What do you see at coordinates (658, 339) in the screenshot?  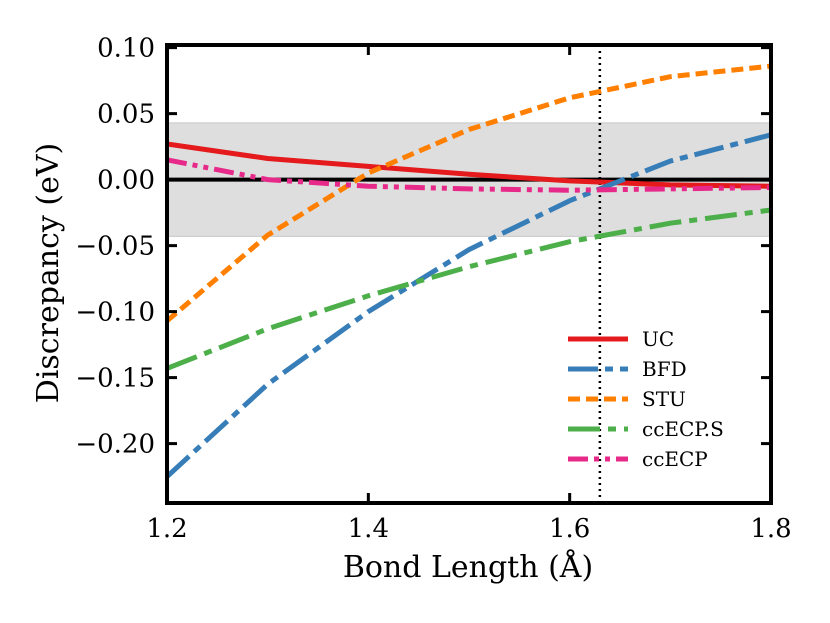 I see `legend-label-uc: UC` at bounding box center [658, 339].